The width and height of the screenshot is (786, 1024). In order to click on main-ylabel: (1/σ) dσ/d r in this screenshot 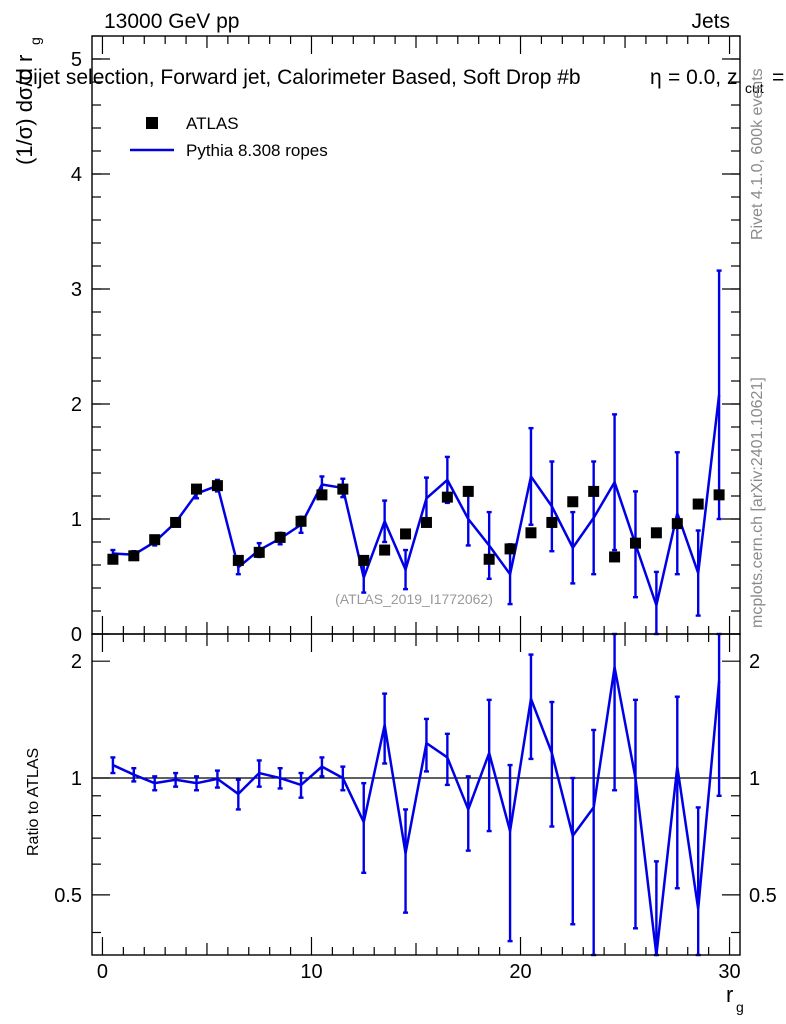, I will do `click(24, 110)`.